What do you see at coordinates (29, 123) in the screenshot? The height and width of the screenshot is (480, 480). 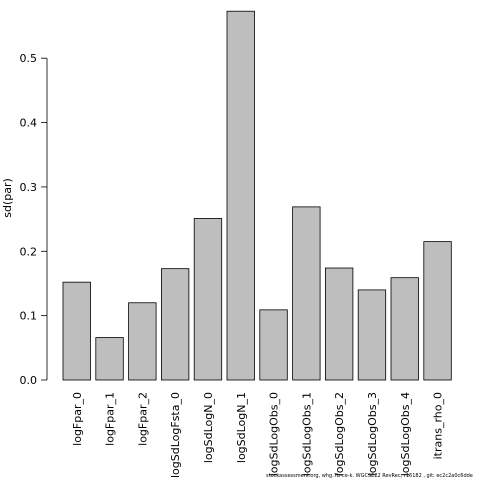 I see `y-tick-label: 0.4` at bounding box center [29, 123].